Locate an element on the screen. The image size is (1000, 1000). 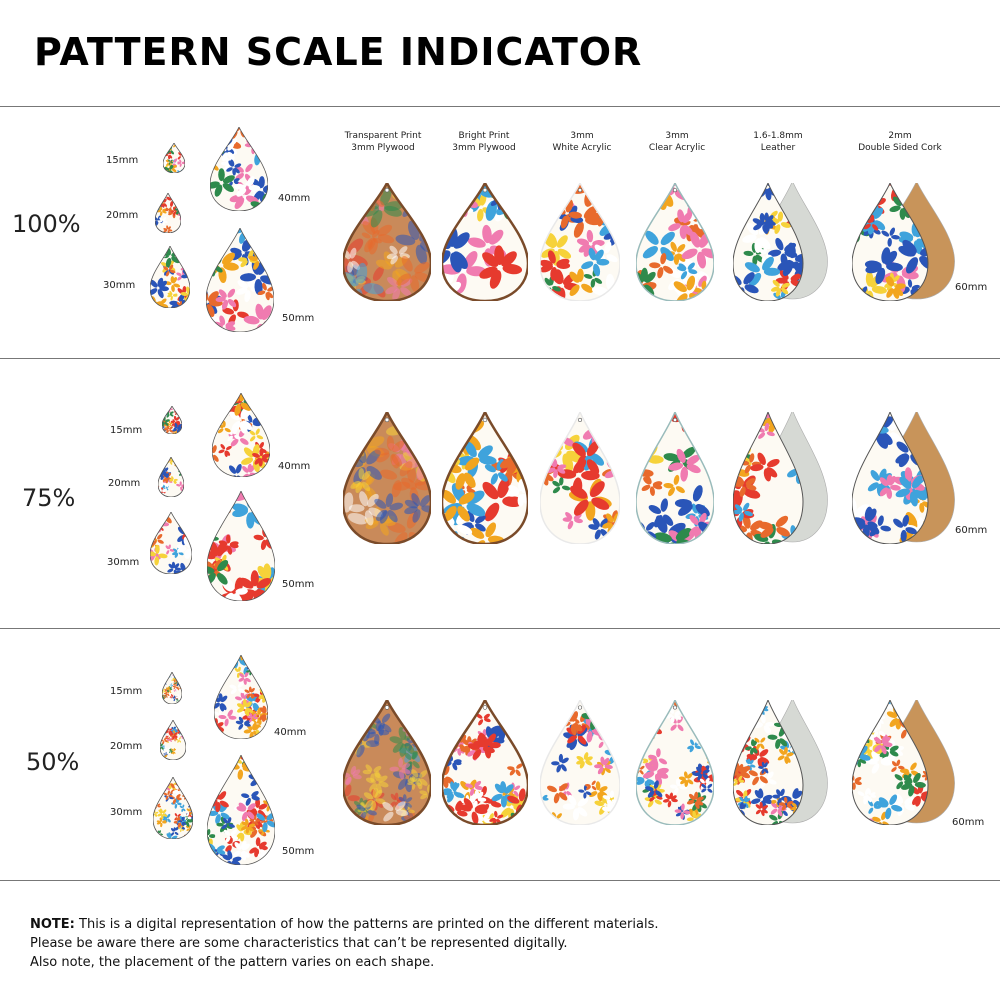
material-label-white-acrylic: 3mm White Acrylic is located at coordinates (582, 142).